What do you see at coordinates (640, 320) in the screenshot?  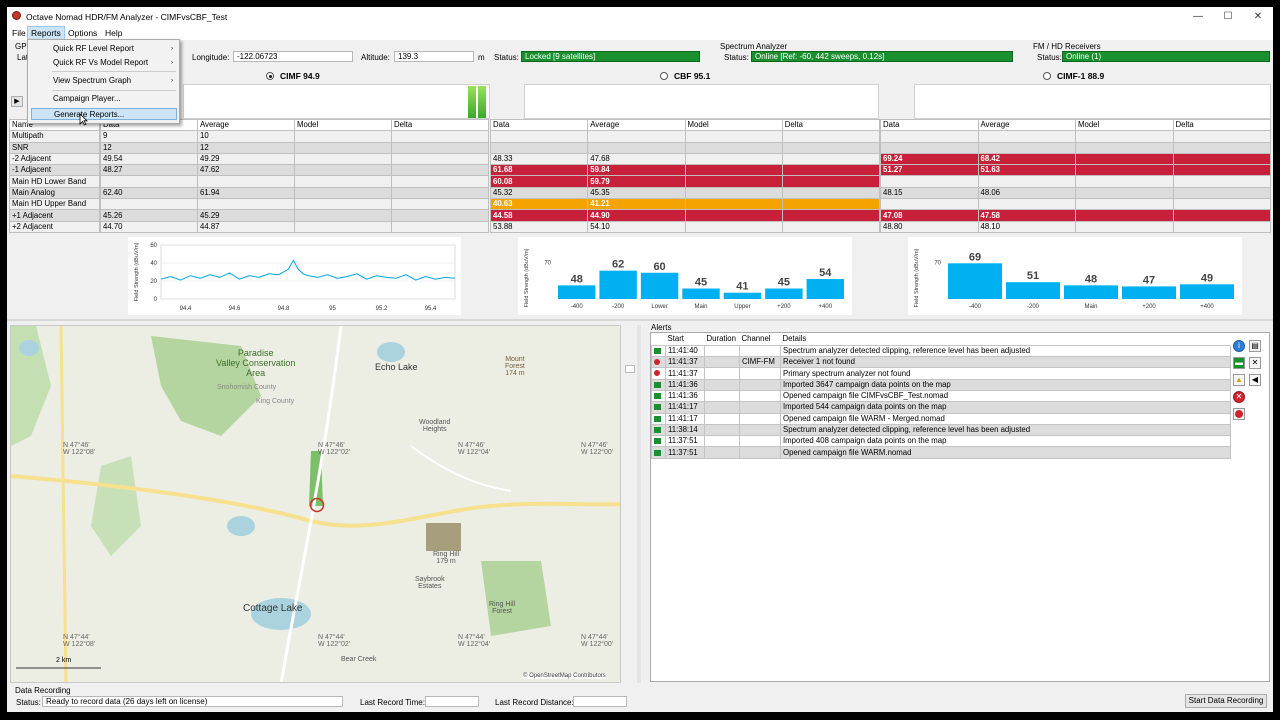 I see `horizontal-splitter` at bounding box center [640, 320].